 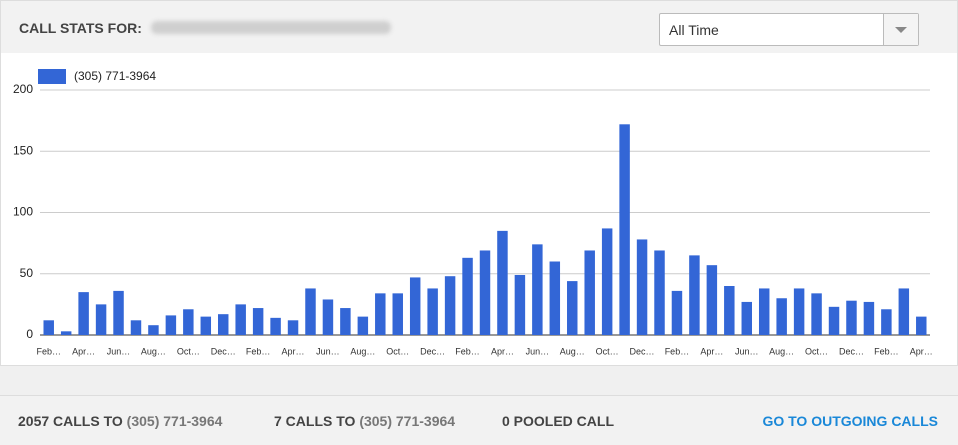 What do you see at coordinates (52, 76) in the screenshot?
I see `legend-swatch` at bounding box center [52, 76].